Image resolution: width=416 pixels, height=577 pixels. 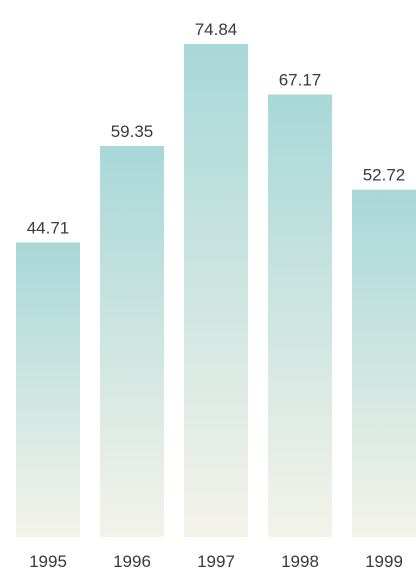 I want to click on value-label-1996: 59.35, so click(x=132, y=131).